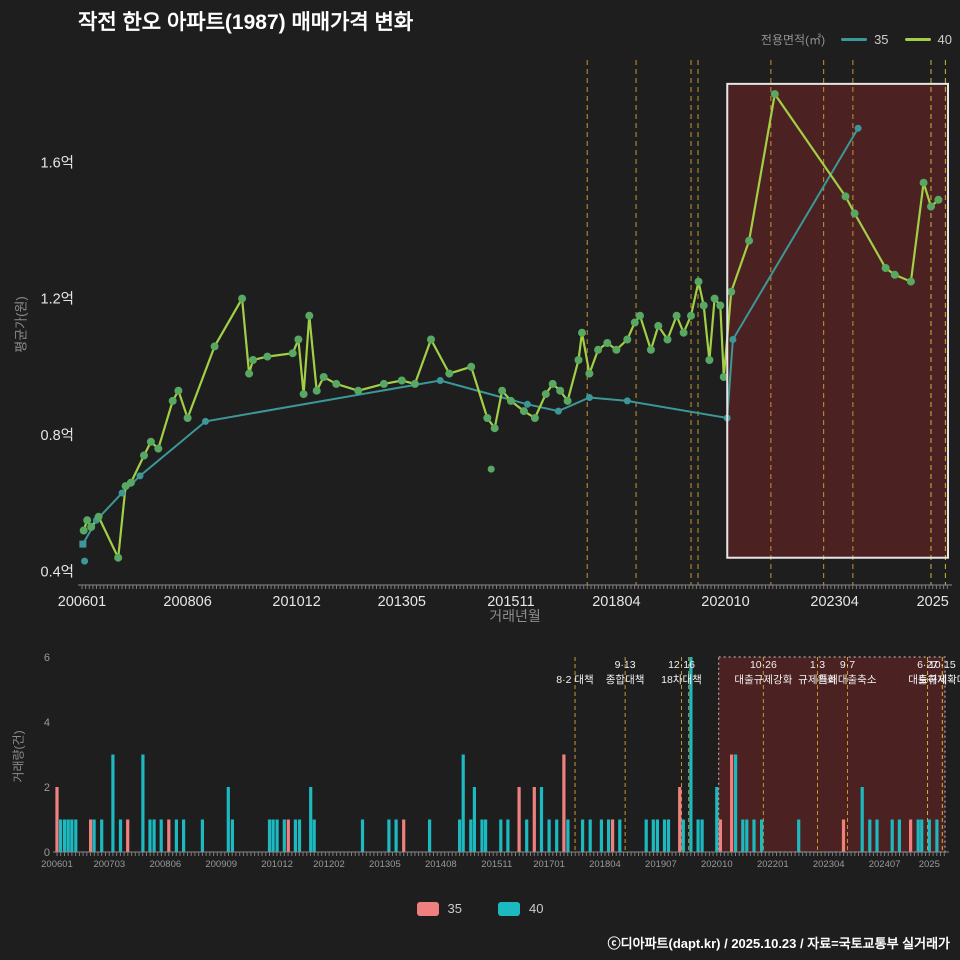 The height and width of the screenshot is (960, 960). What do you see at coordinates (928, 39) in the screenshot?
I see `legend-item-40: 40` at bounding box center [928, 39].